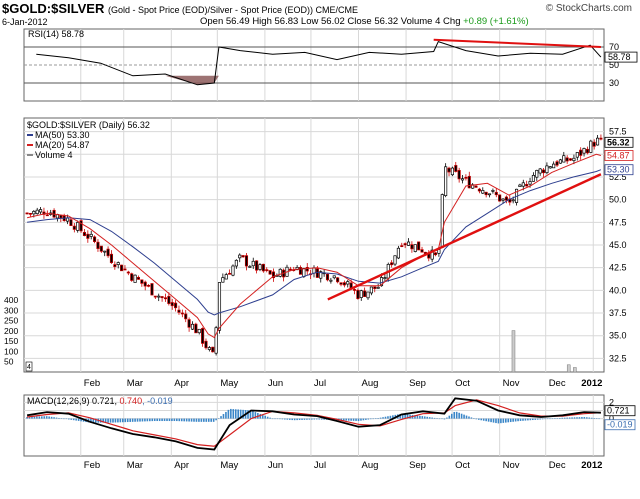 Image resolution: width=640 pixels, height=499 pixels. I want to click on price-x-tick-label: May, so click(229, 383).